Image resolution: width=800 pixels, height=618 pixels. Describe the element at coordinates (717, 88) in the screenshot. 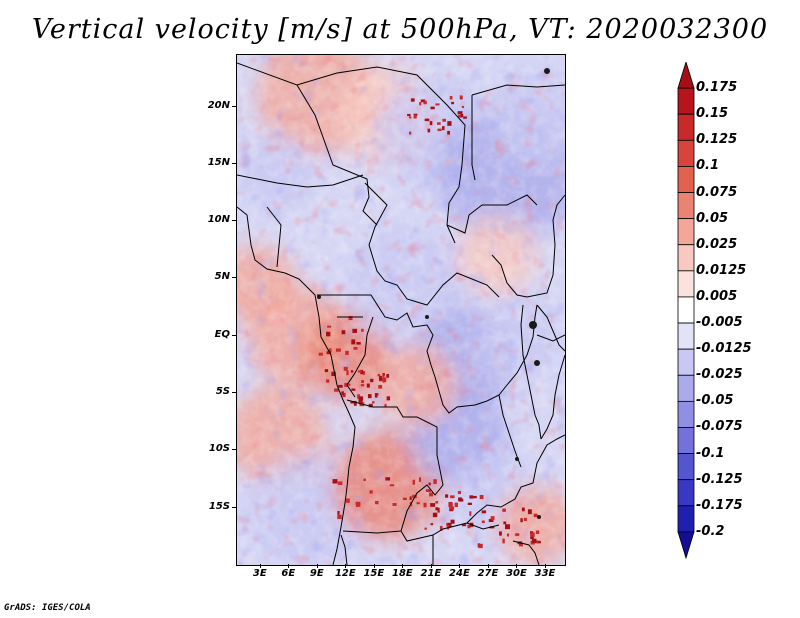

I see `colorbar-label: 0.175` at that location.